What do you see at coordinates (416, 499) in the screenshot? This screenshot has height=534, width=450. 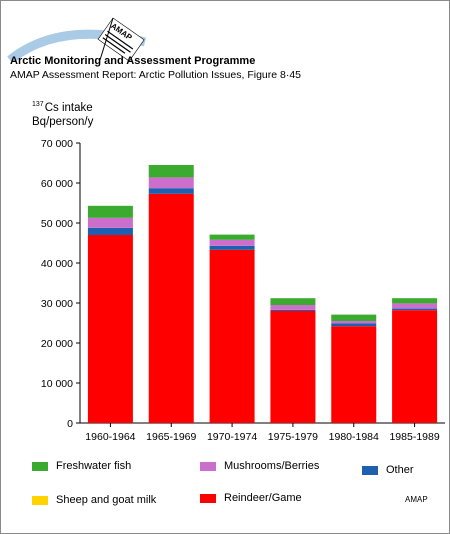 I see `credit-text: AMAP` at bounding box center [416, 499].